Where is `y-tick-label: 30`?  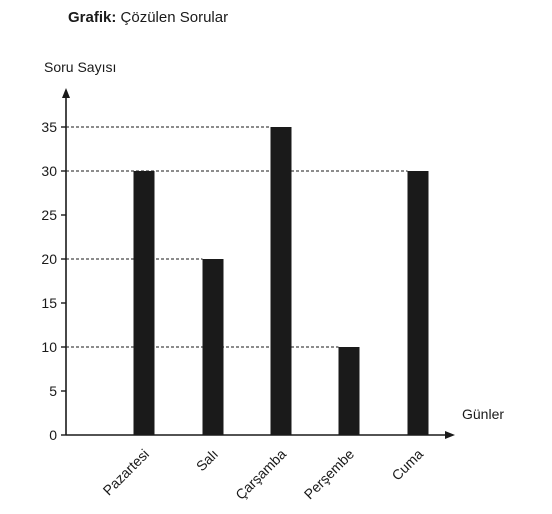 y-tick-label: 30 is located at coordinates (49, 171).